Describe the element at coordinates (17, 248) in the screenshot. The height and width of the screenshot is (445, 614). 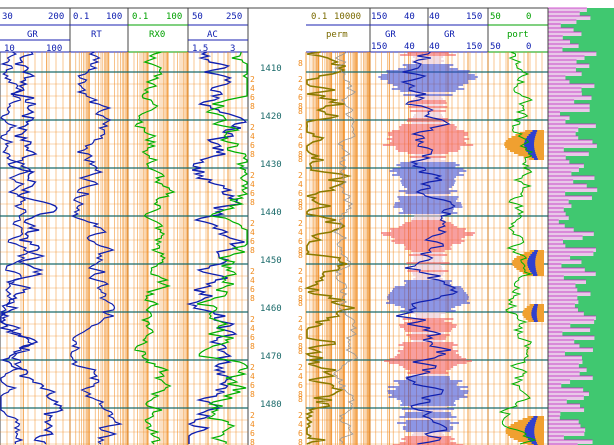
I see `gr2-curve` at that location.